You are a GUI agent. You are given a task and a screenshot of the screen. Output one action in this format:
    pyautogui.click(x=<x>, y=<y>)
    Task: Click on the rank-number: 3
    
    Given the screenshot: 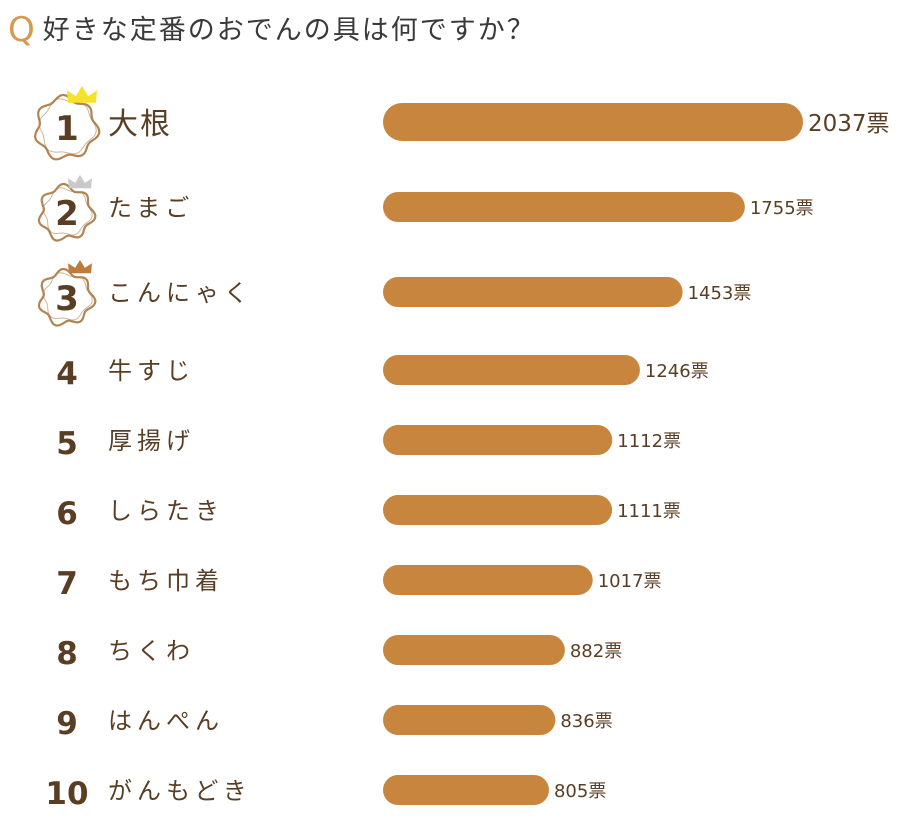 What is the action you would take?
    pyautogui.click(x=67, y=299)
    